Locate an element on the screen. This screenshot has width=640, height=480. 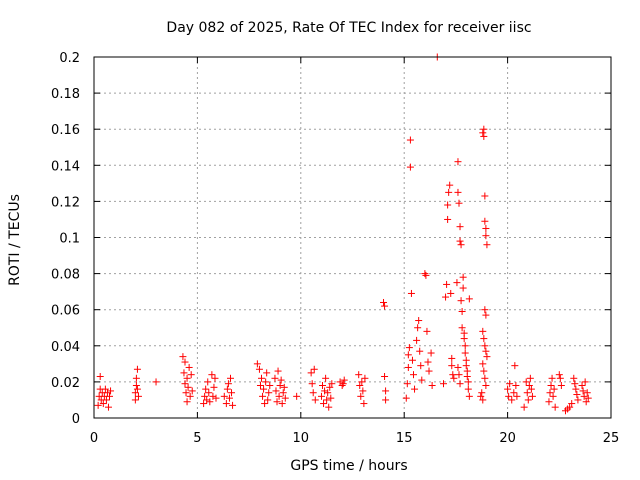
x-tick-label: 5 is located at coordinates (197, 438).